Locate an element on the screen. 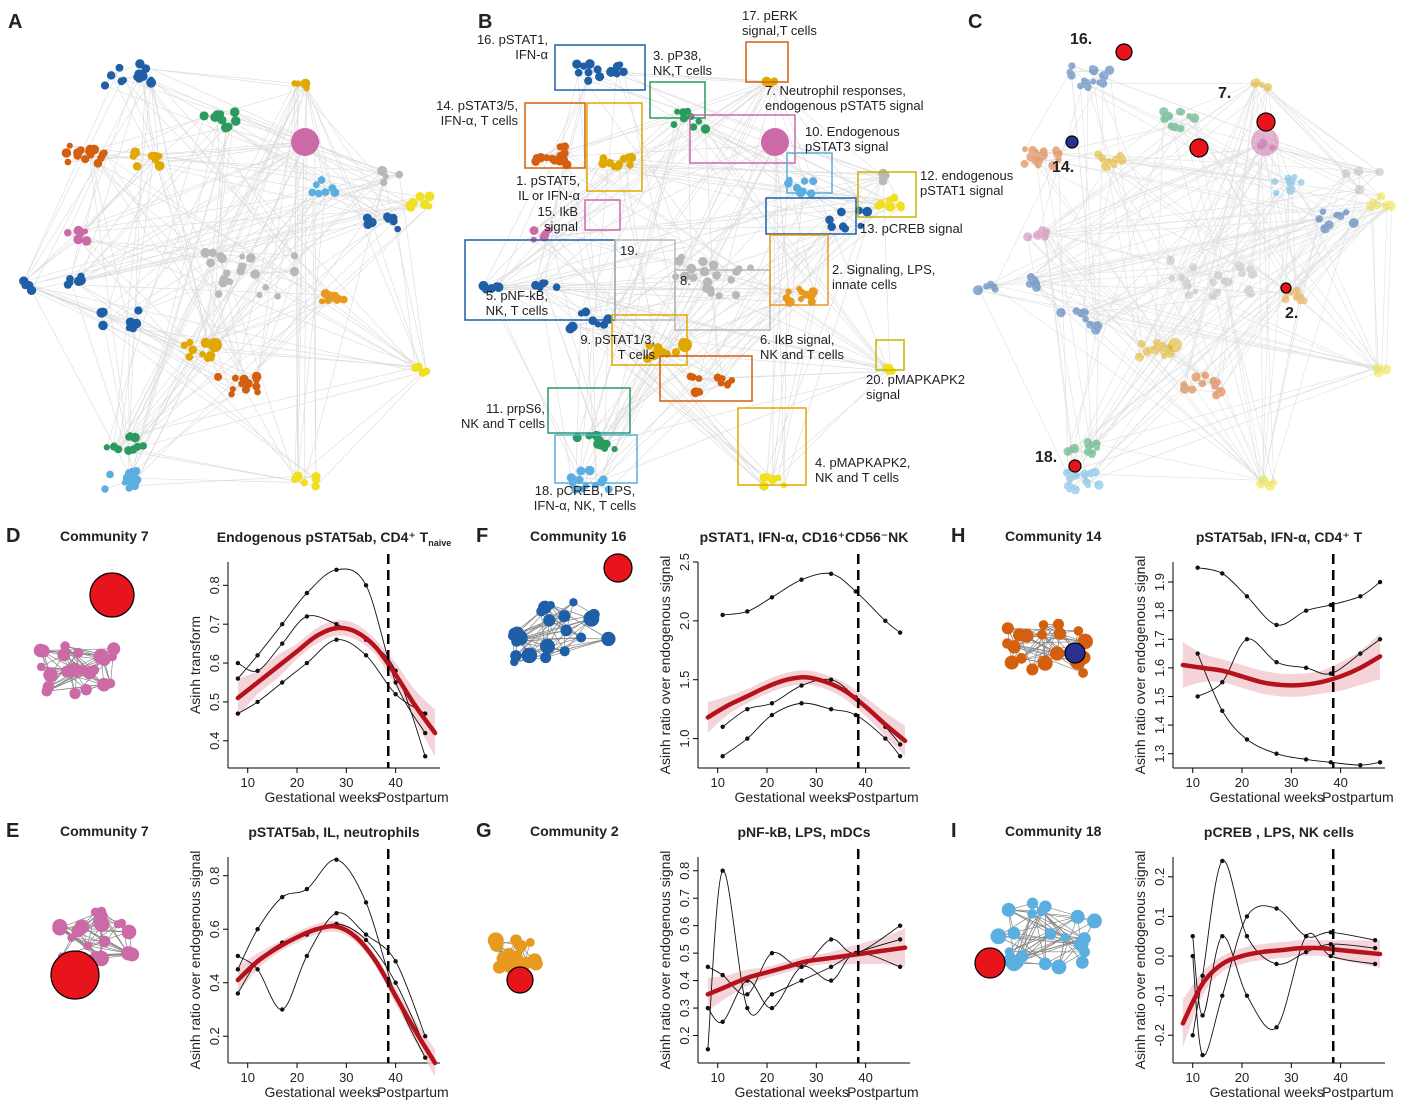  panel-label: C is located at coordinates (975, 22).